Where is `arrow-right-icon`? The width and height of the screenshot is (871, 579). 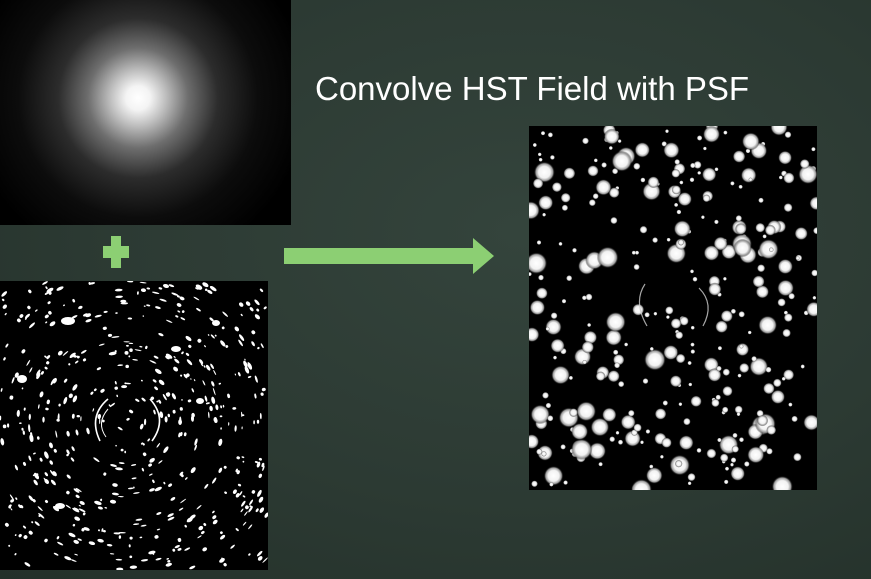
arrow-right-icon is located at coordinates (390, 256).